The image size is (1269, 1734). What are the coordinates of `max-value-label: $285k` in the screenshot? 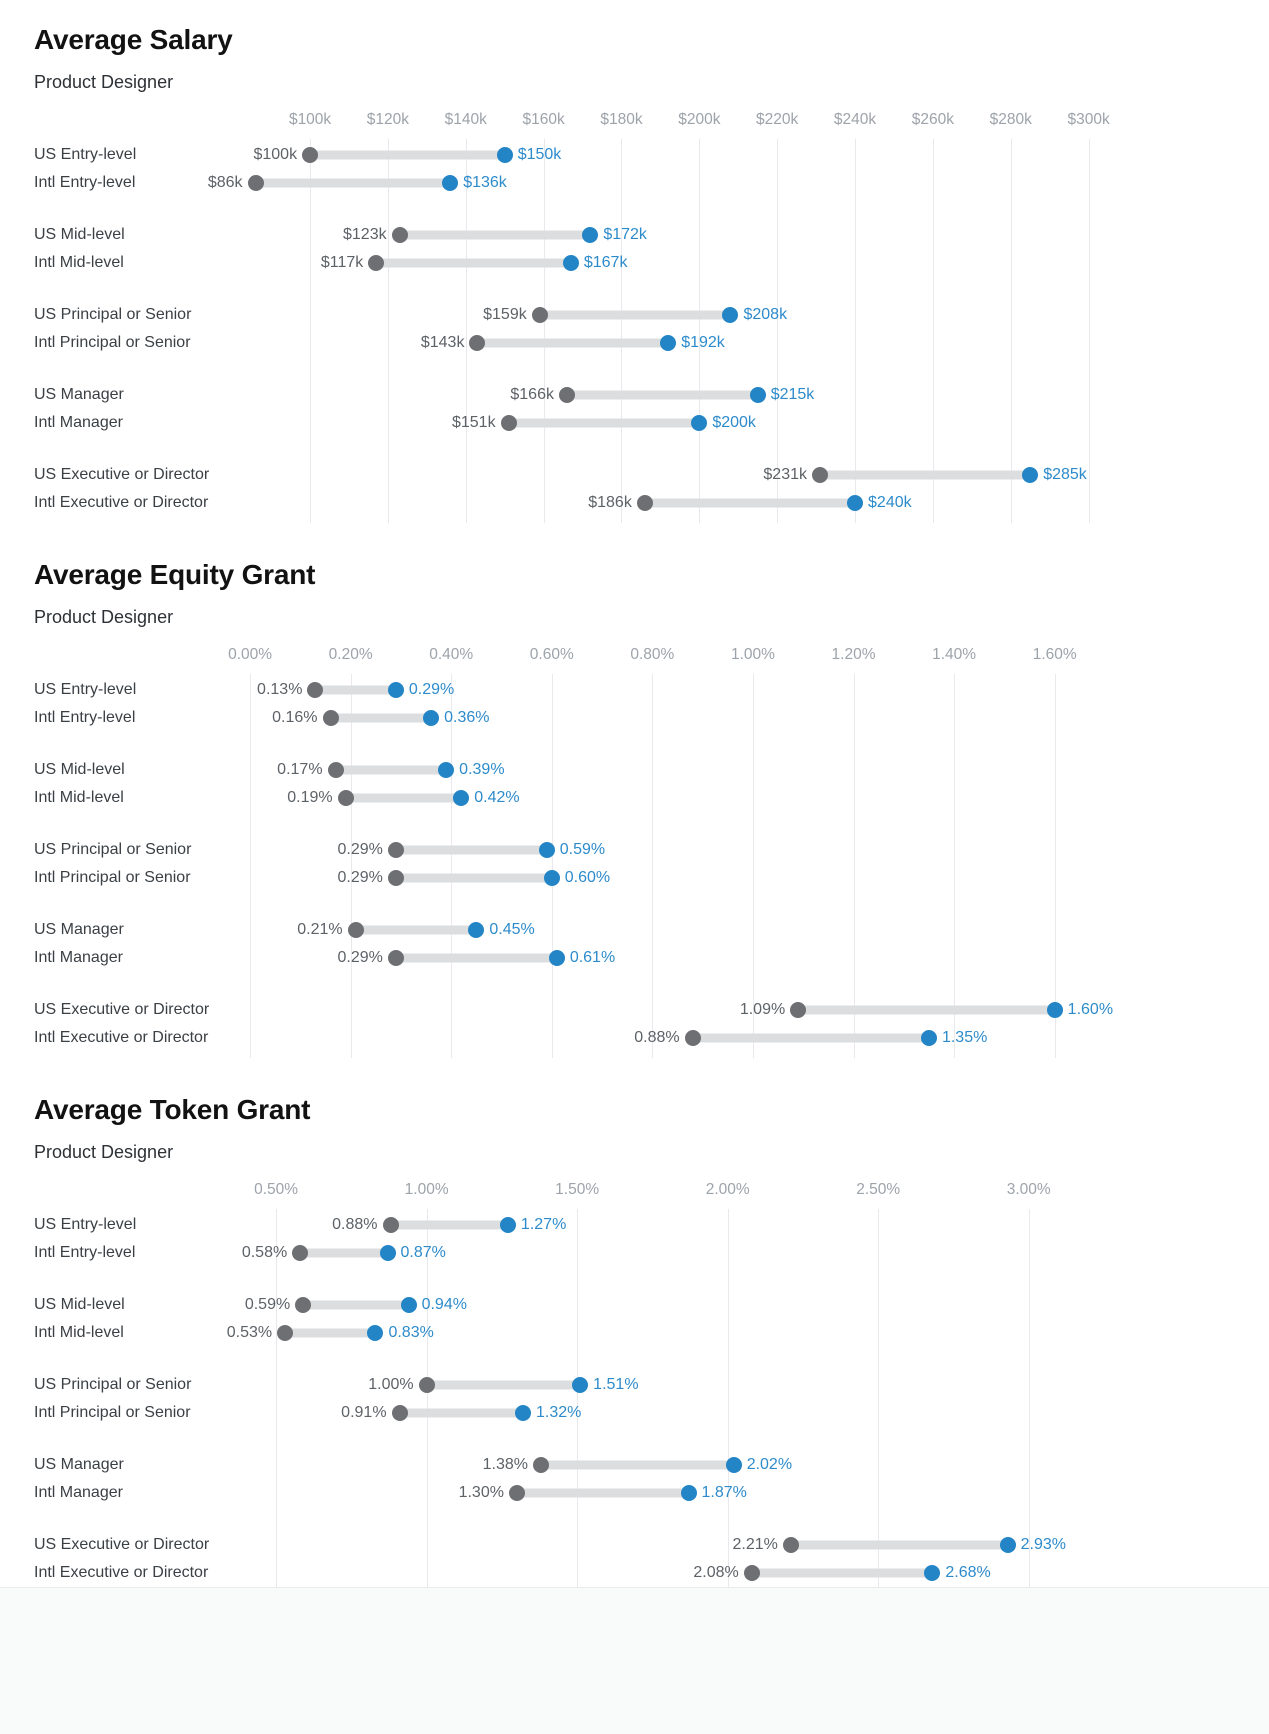 It's located at (1065, 474).